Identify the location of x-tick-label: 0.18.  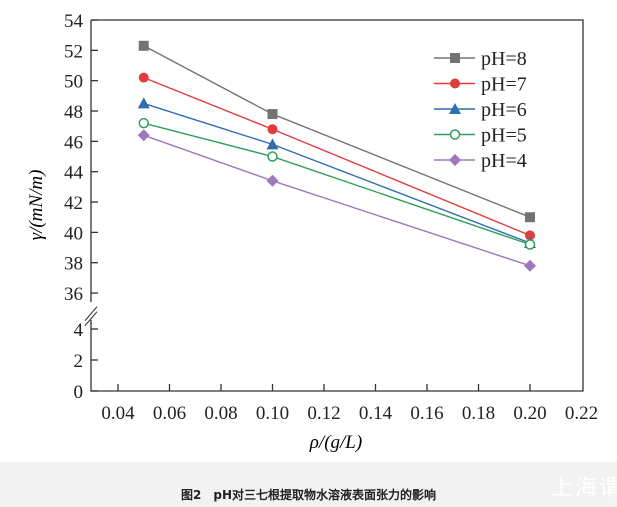
(478, 413).